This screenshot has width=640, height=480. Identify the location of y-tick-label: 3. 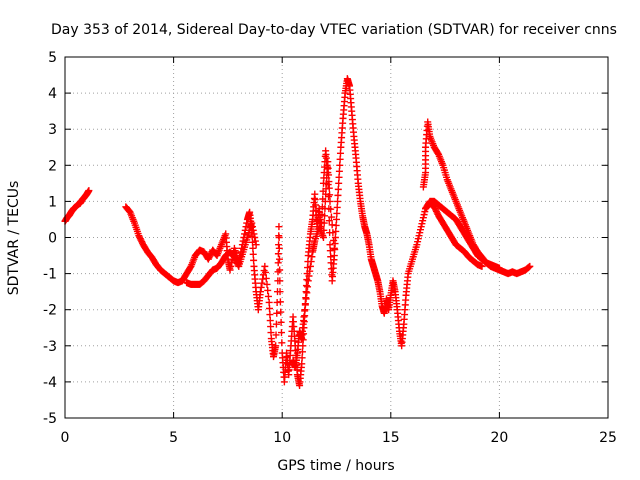
(52, 130).